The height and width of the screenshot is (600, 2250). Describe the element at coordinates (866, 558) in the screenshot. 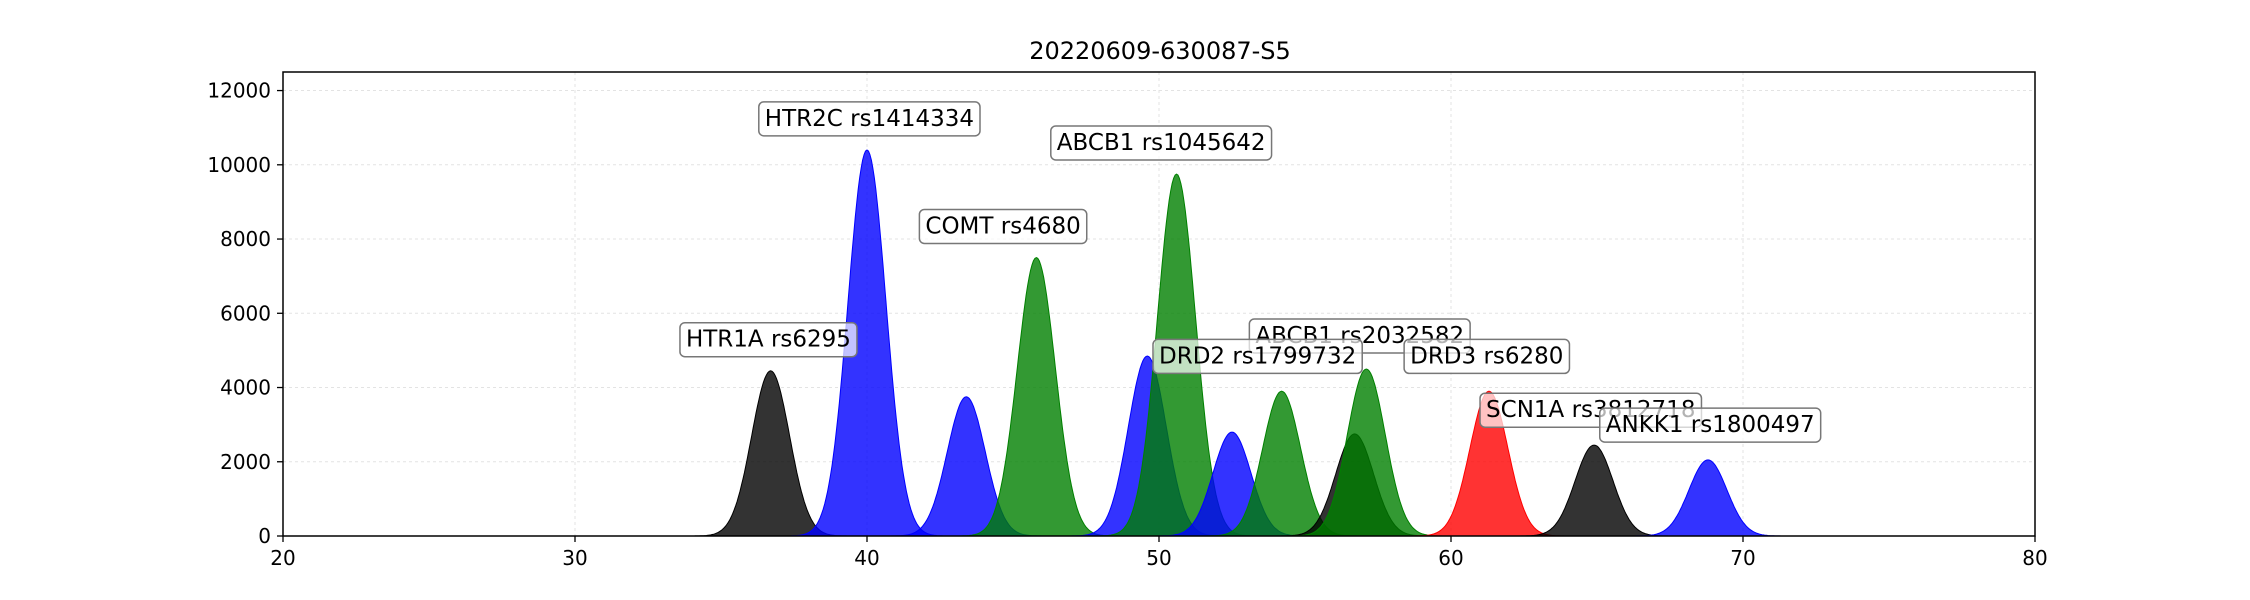

I see `x-tick-label: 40` at that location.